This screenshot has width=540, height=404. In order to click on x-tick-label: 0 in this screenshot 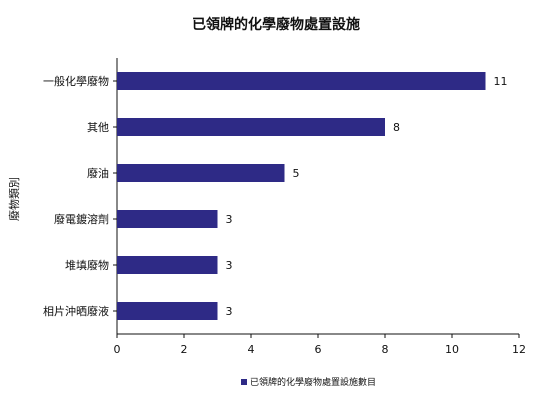, I will do `click(117, 349)`.